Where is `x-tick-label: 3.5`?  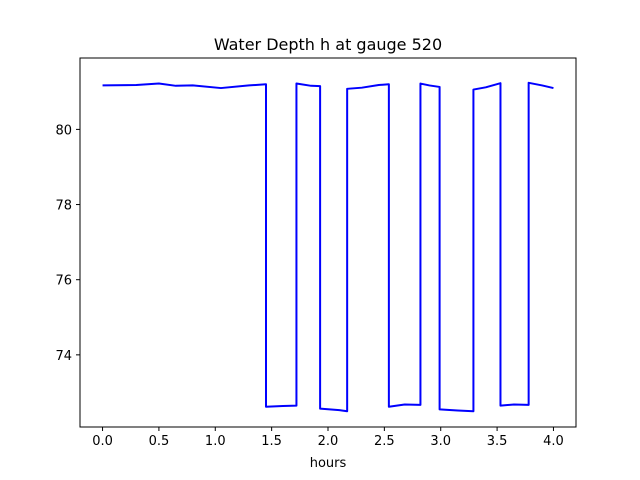
x-tick-label: 3.5 is located at coordinates (497, 441).